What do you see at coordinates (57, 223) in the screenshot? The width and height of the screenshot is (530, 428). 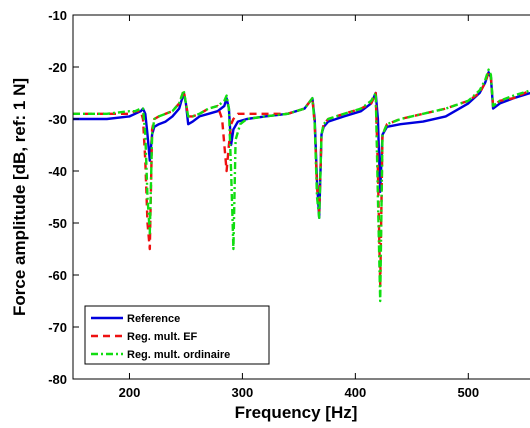 I see `y-tick-label: -50` at bounding box center [57, 223].